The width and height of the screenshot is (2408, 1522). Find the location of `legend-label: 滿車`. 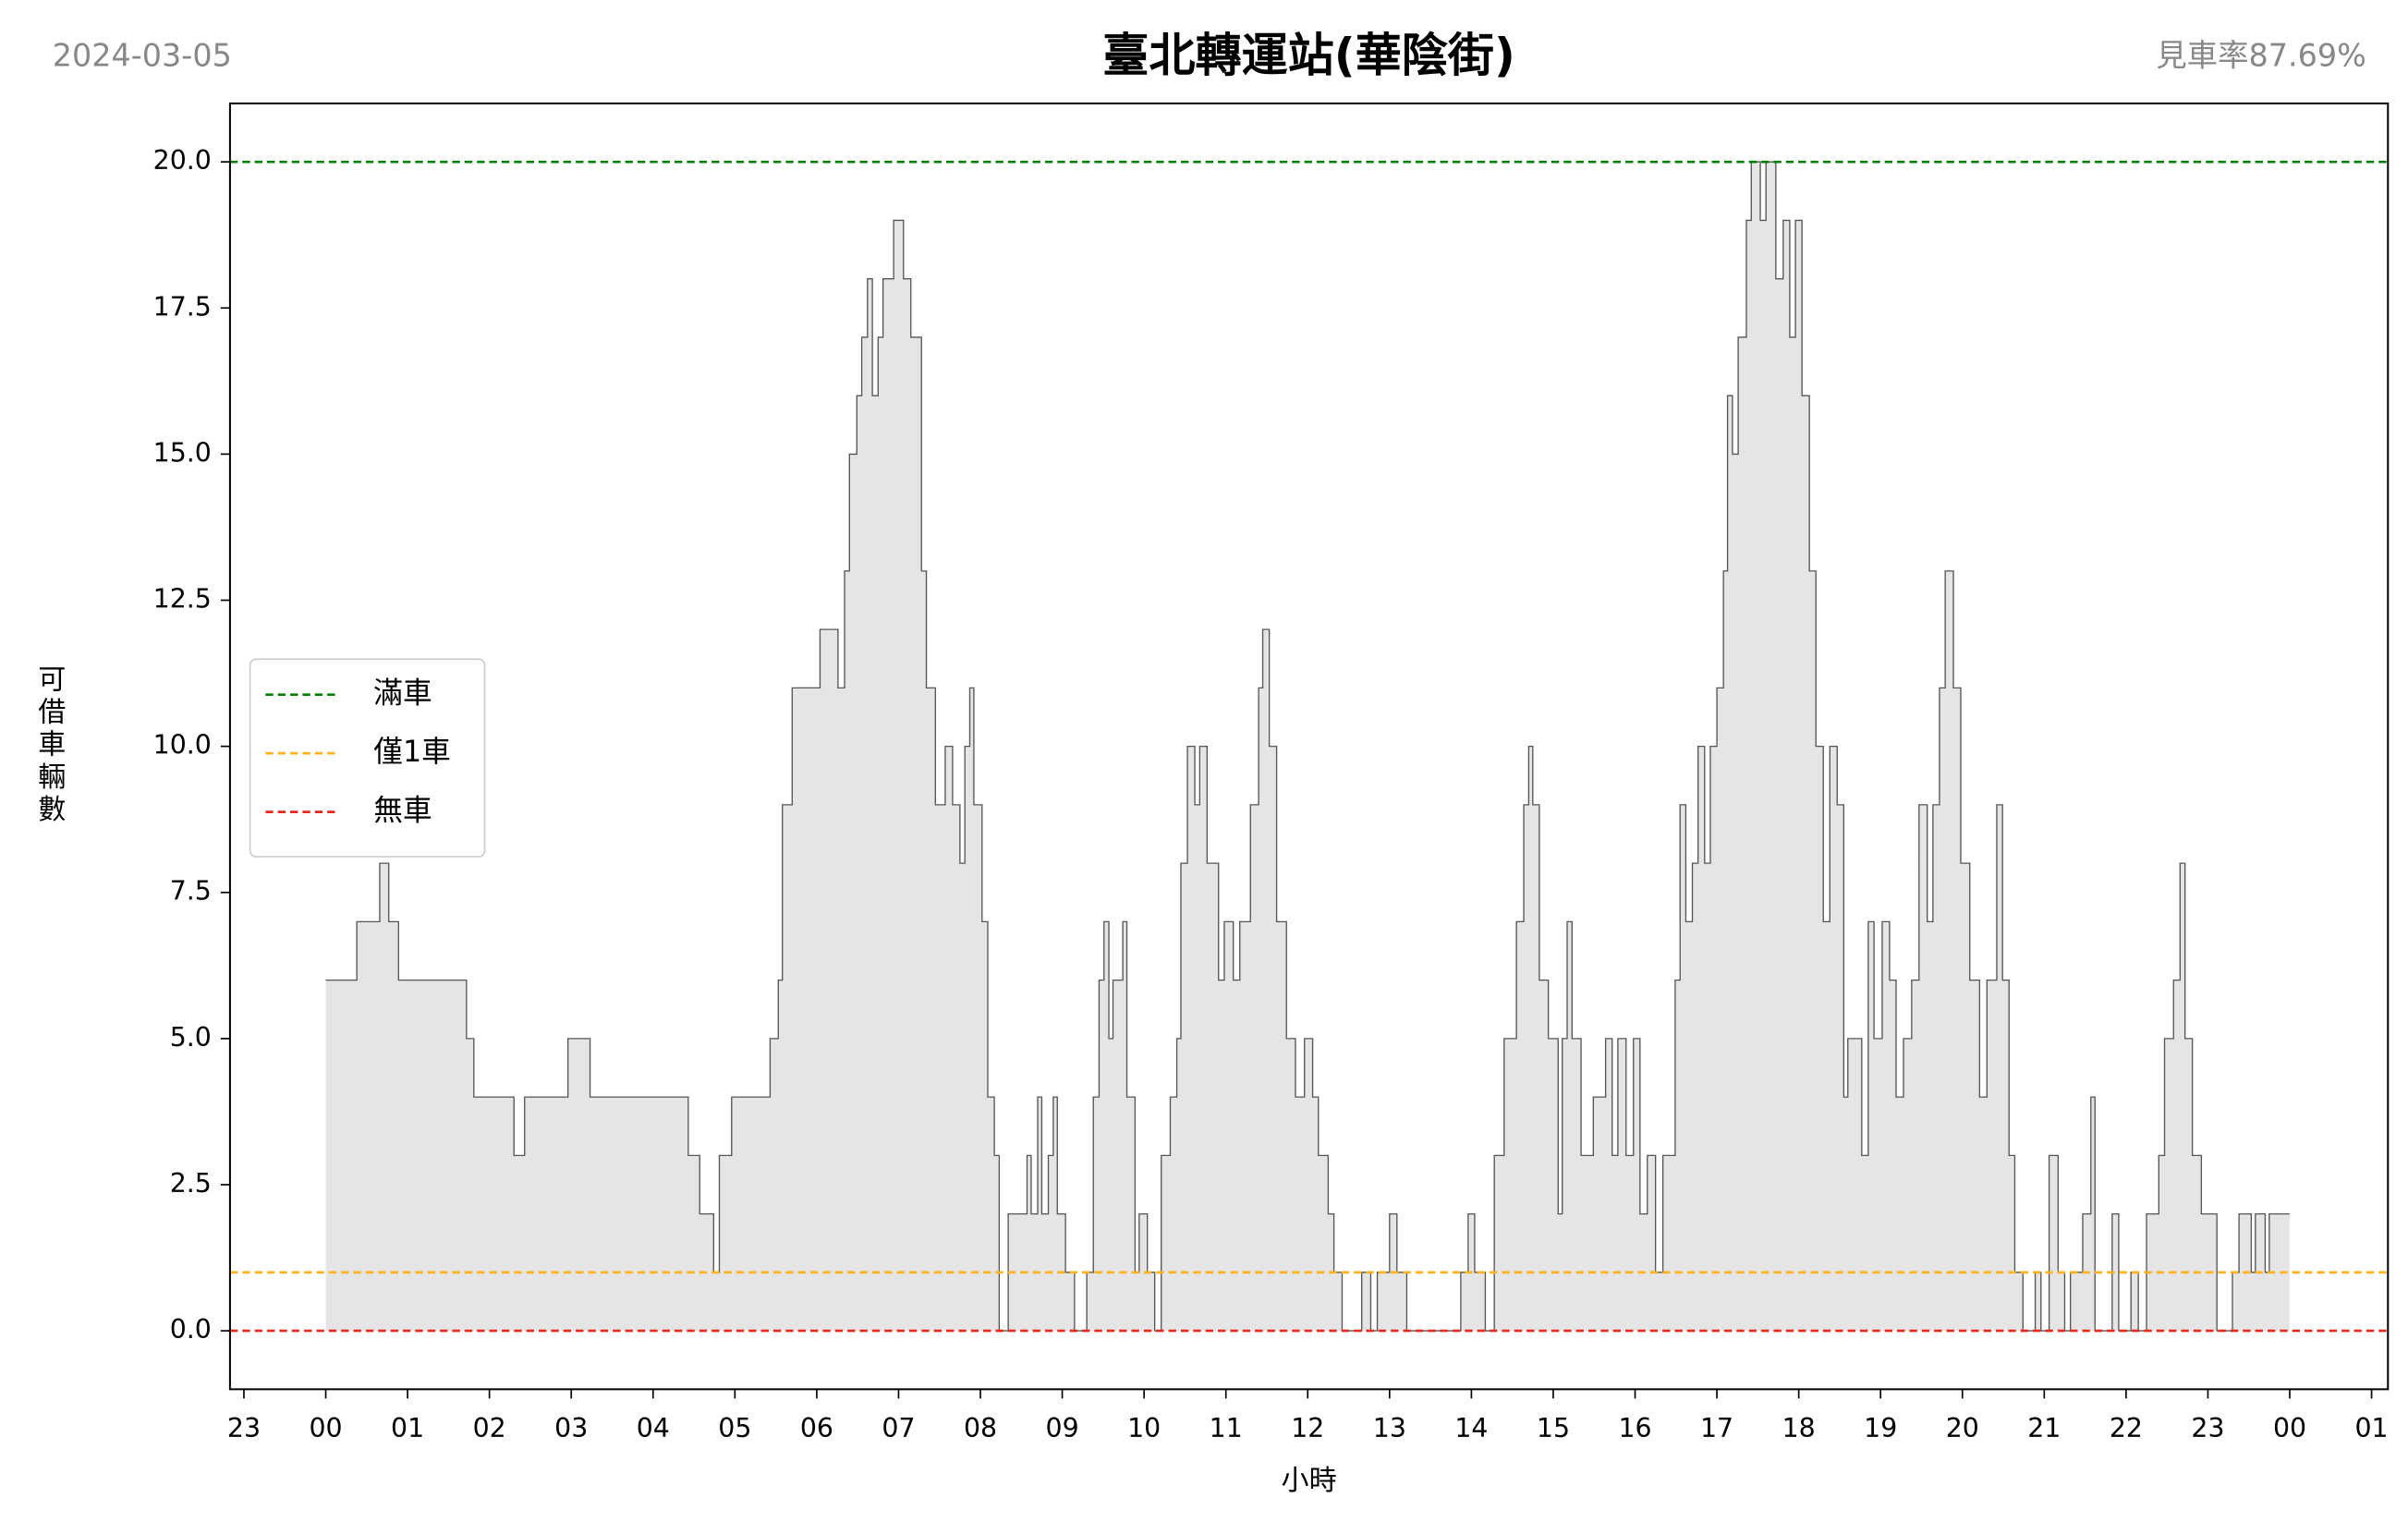

legend-label: 滿車 is located at coordinates (402, 694).